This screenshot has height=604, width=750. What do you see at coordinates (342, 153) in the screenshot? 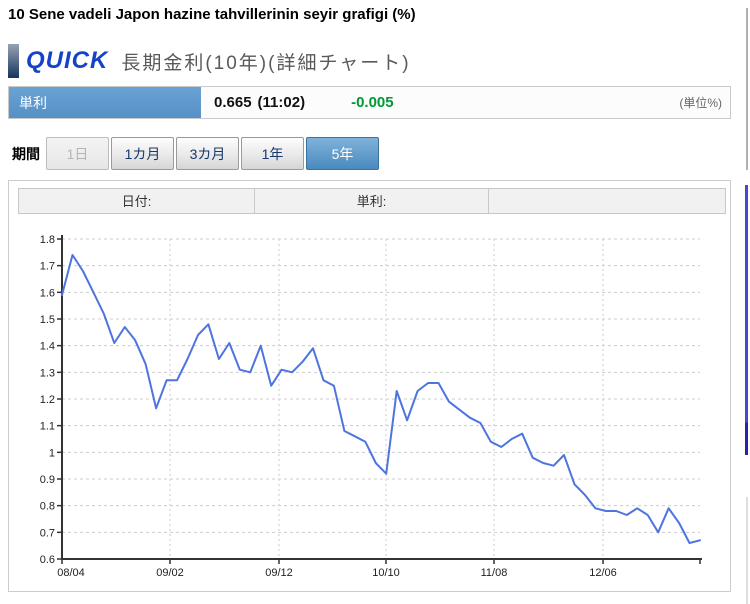
I see `tab-5years: 5年` at bounding box center [342, 153].